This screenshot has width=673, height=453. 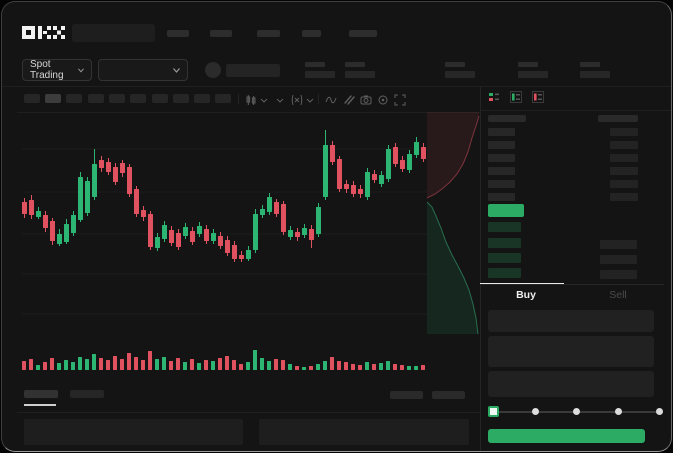 I want to click on slider-handle, so click(x=493, y=411).